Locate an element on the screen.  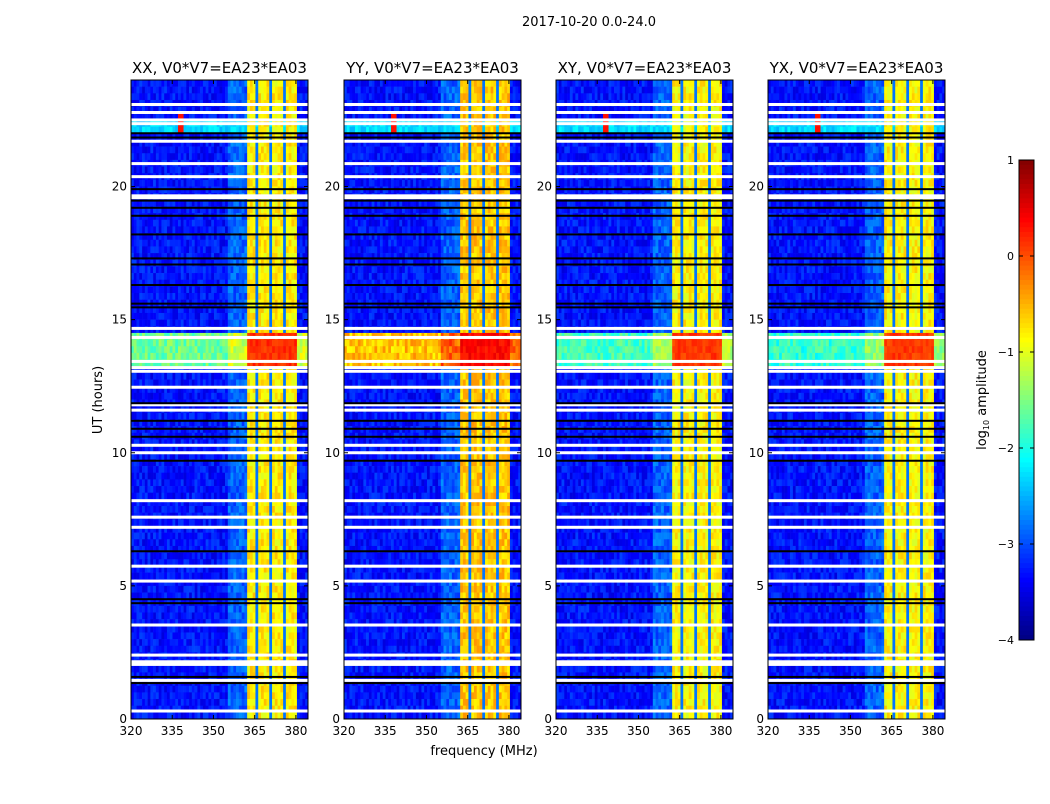
x-axis-label: frequency (MHz) is located at coordinates (483, 751).